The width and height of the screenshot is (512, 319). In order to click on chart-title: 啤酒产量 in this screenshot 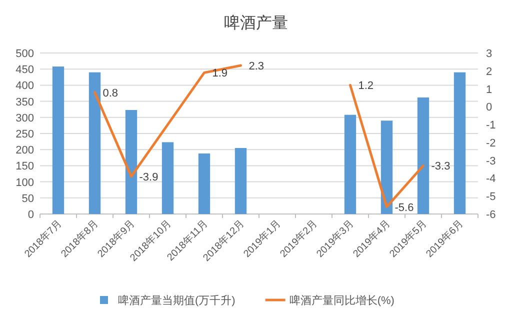, I will do `click(256, 23)`.